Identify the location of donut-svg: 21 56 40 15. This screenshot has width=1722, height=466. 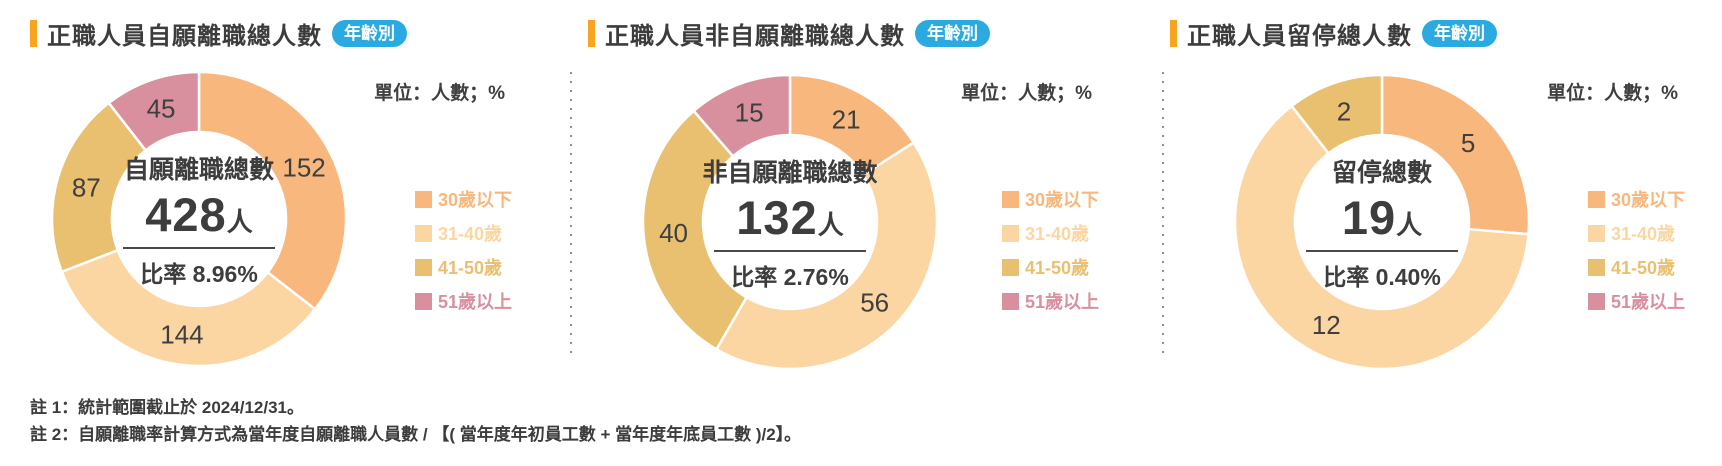
(790, 222).